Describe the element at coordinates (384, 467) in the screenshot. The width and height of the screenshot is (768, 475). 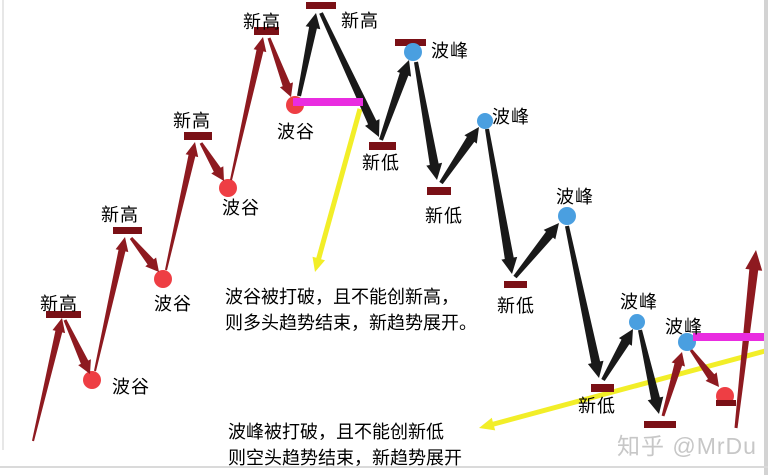
I see `canvas-bottom-edge` at that location.